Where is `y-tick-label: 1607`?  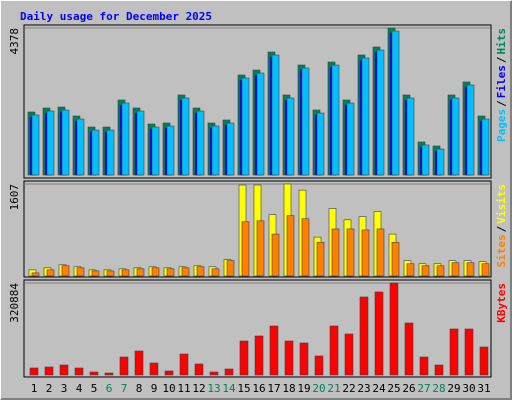
y-tick-label: 1607 is located at coordinates (14, 197).